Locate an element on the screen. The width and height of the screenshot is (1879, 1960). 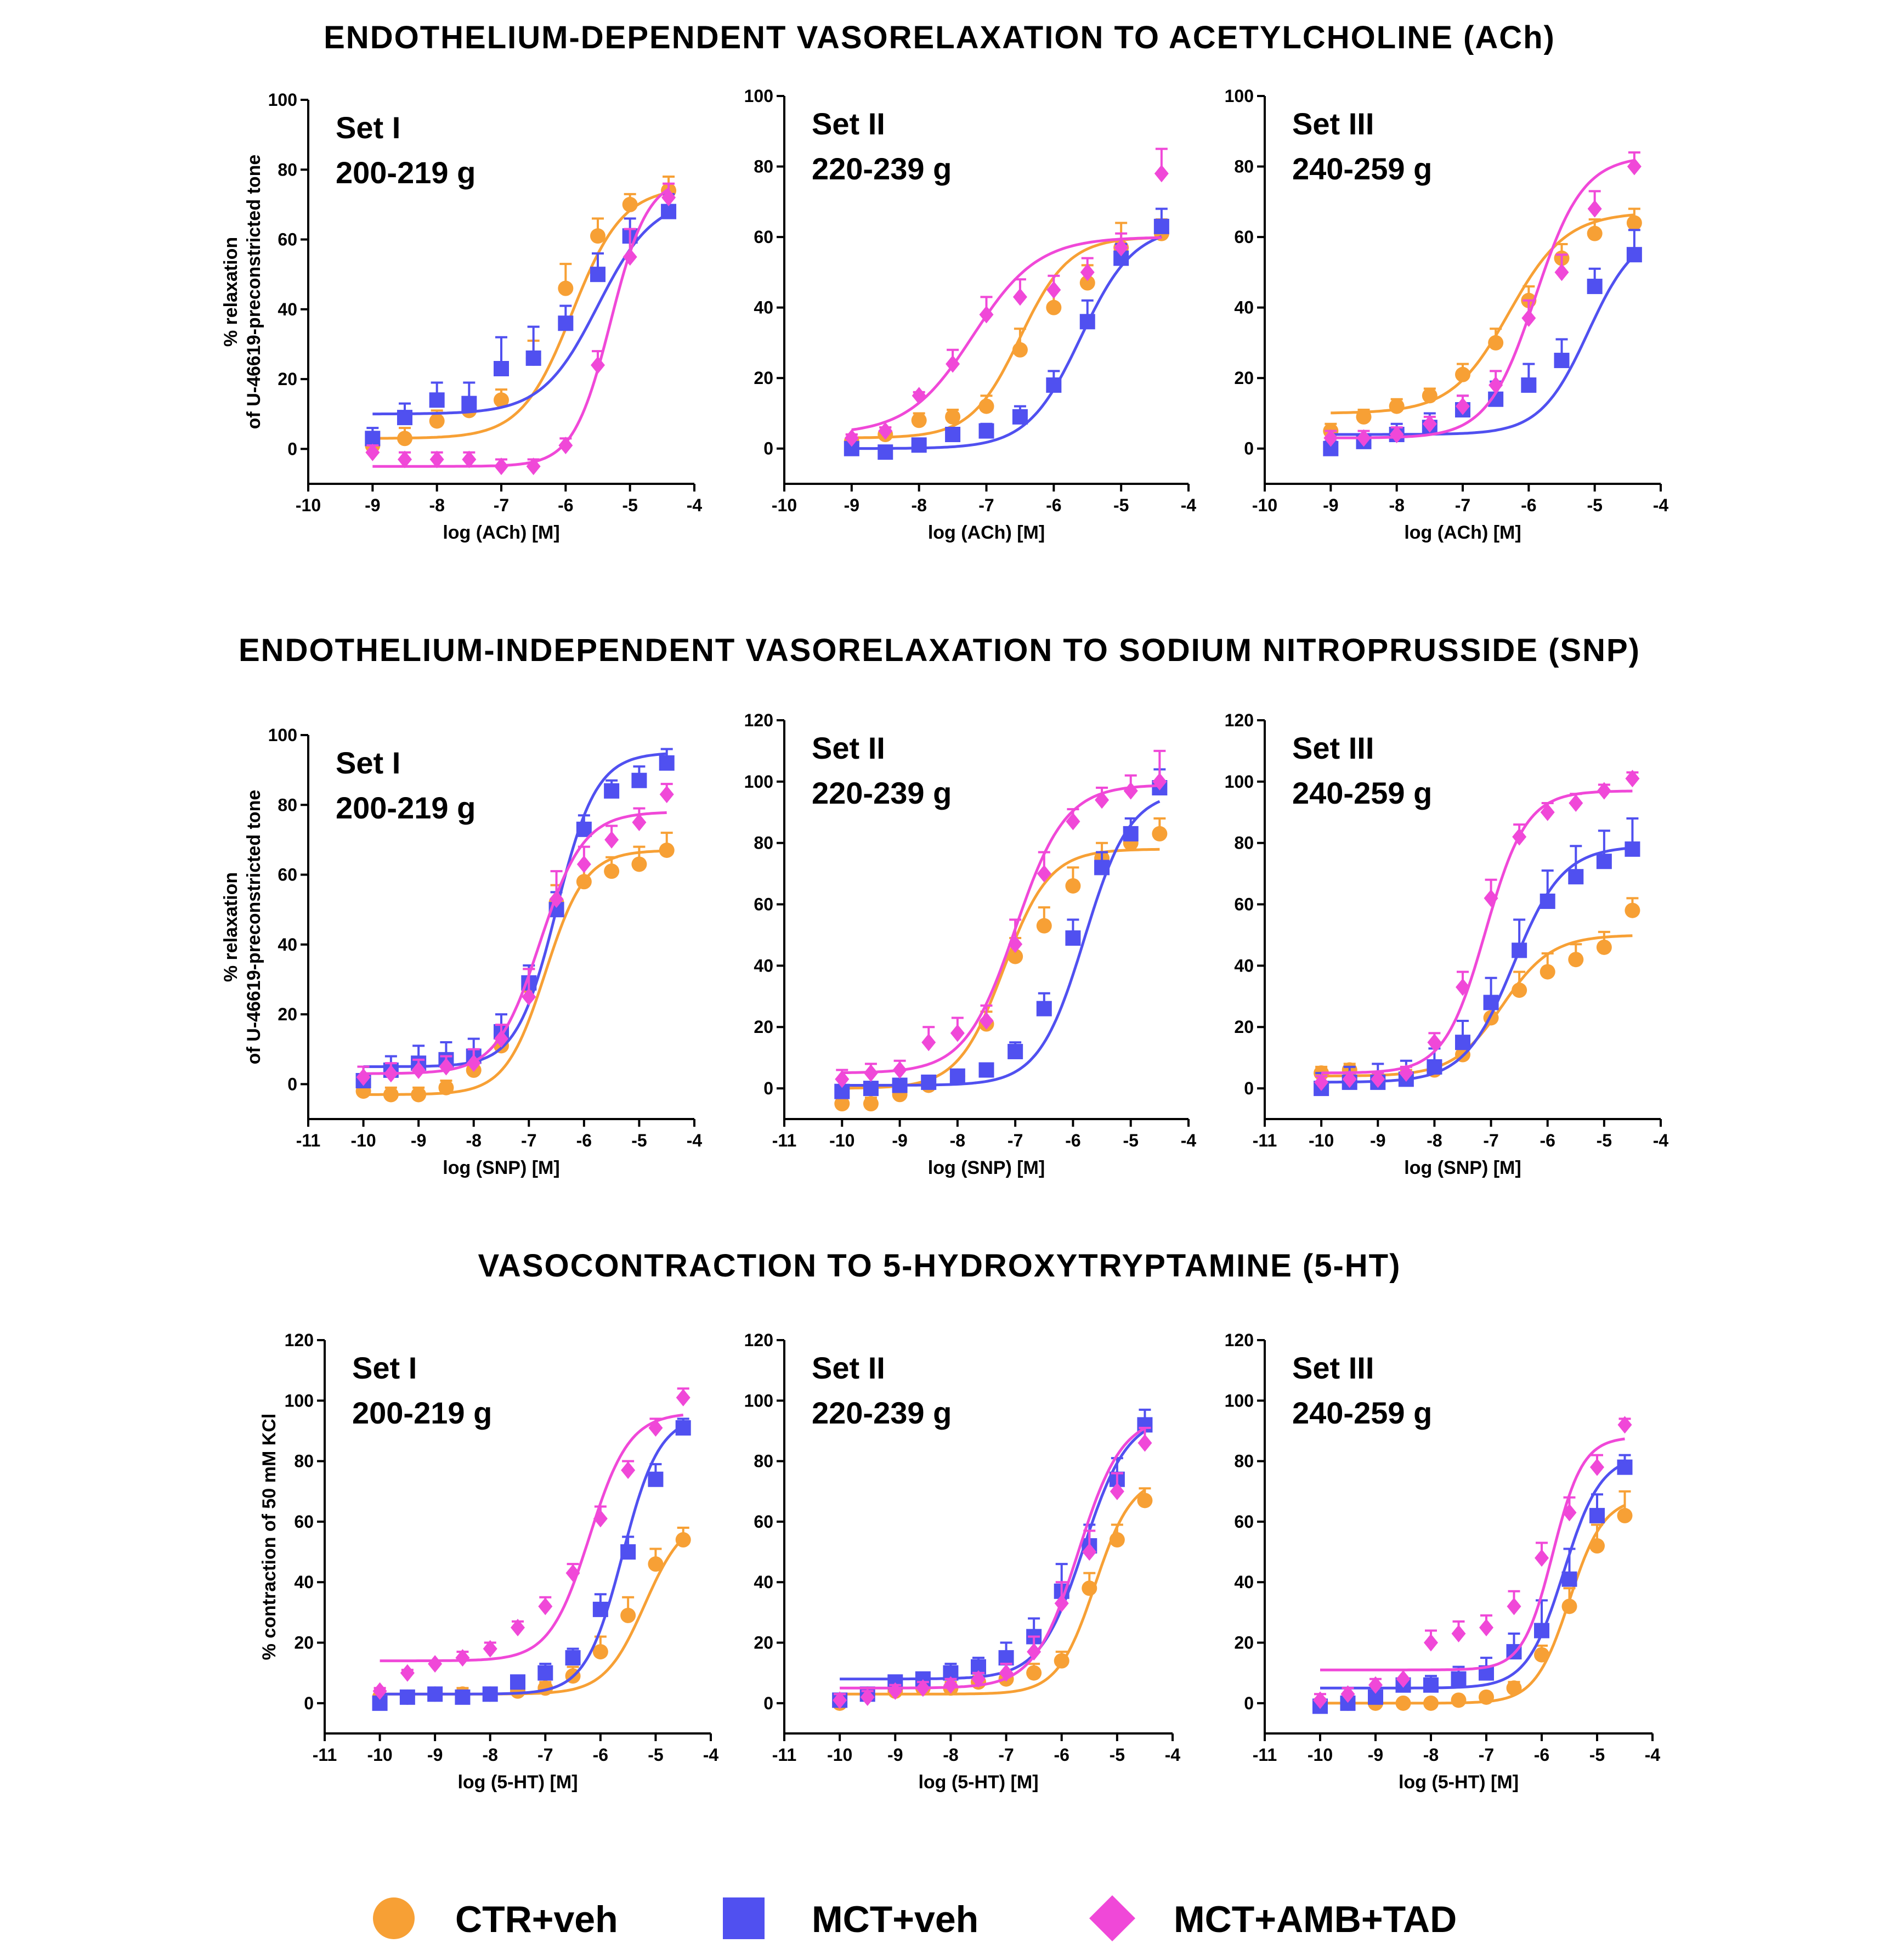
legend-label: MCT+veh is located at coordinates (895, 1920).